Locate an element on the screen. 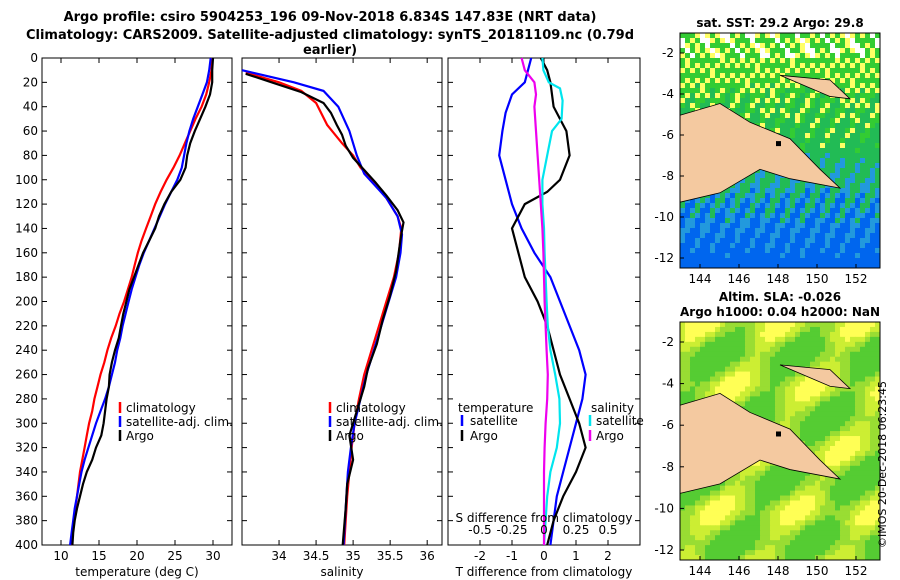  x-tick-label-difference: 0 is located at coordinates (544, 556).